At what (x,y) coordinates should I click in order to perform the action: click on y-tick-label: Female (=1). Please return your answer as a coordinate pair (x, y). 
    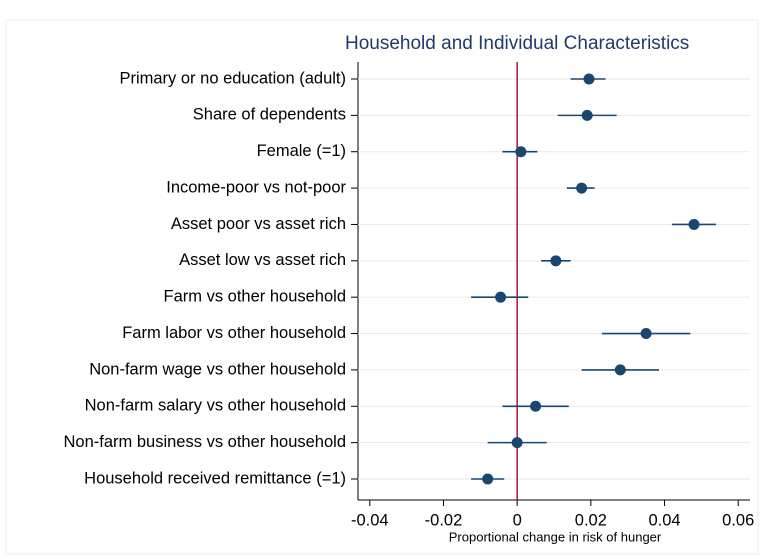
    Looking at the image, I should click on (301, 151).